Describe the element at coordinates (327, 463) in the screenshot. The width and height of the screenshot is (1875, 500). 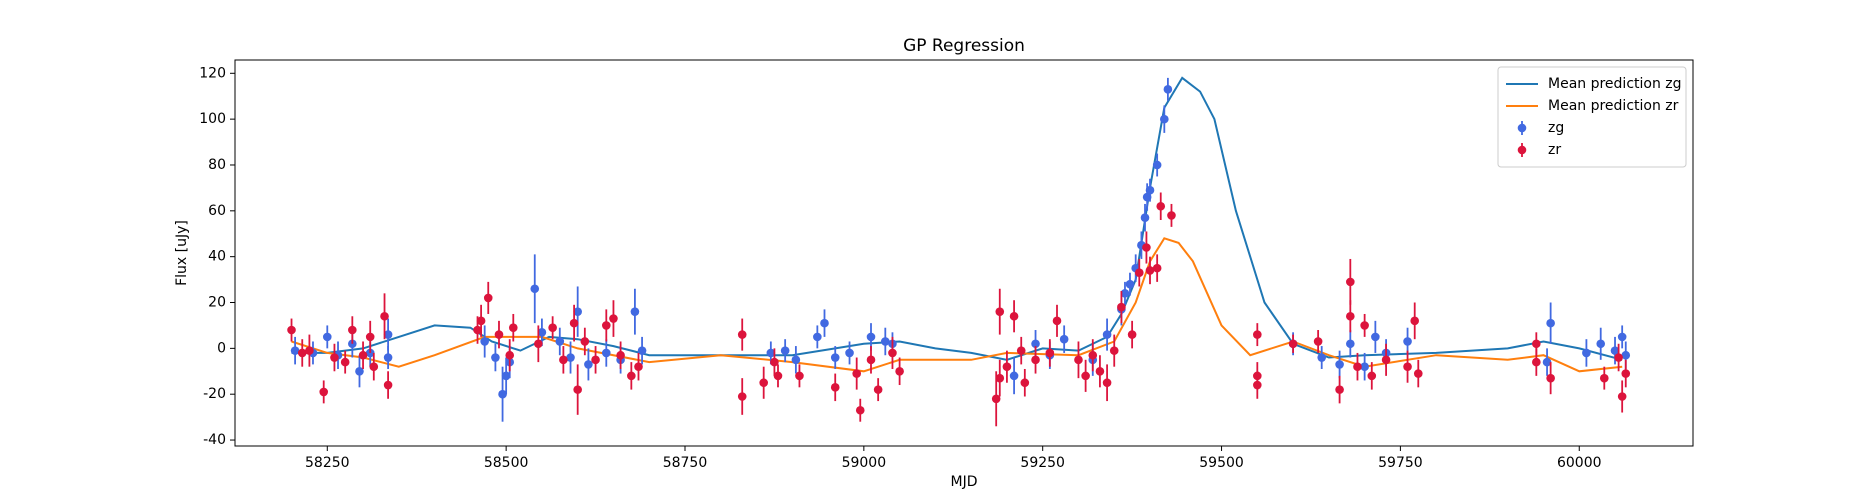
I see `x-tick-label: 58250` at that location.